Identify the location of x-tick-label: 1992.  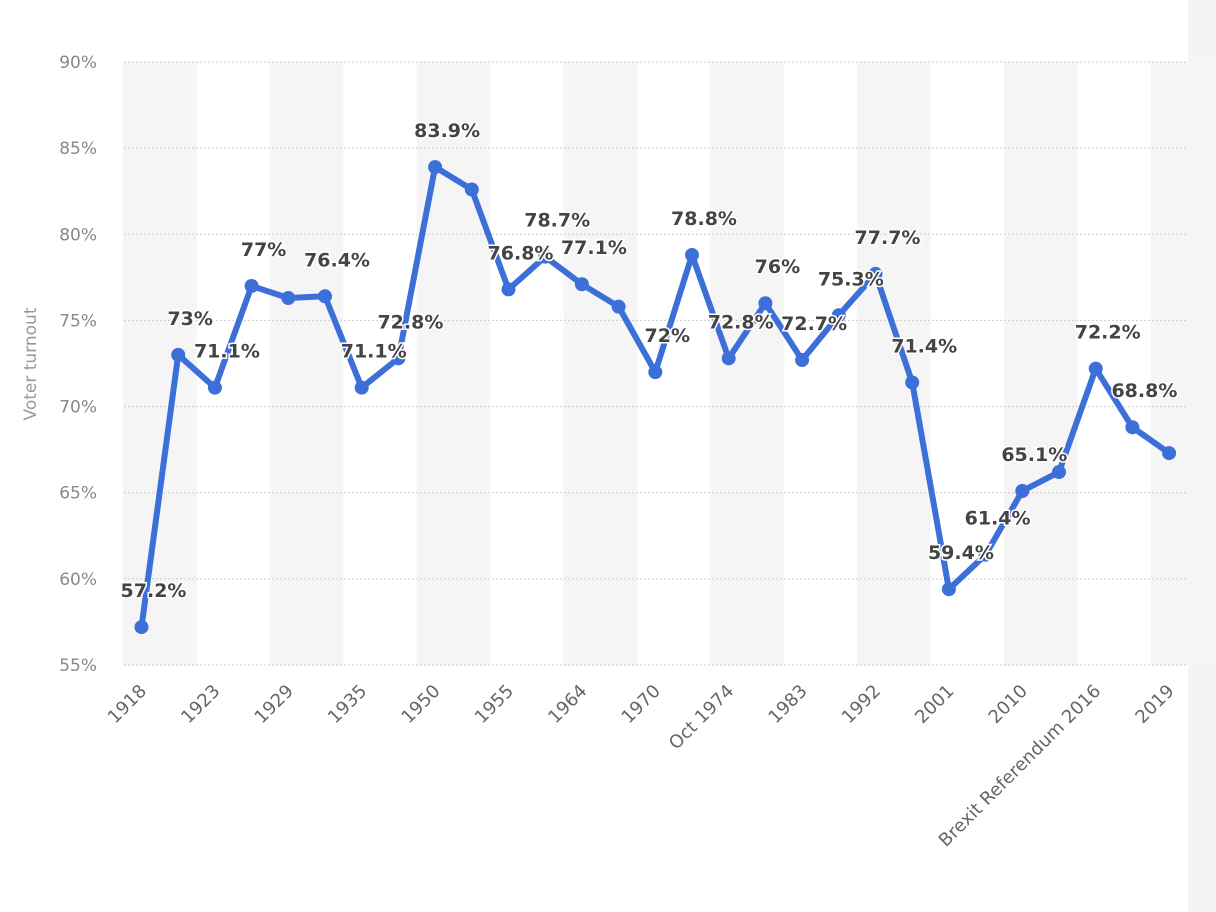
(861, 704).